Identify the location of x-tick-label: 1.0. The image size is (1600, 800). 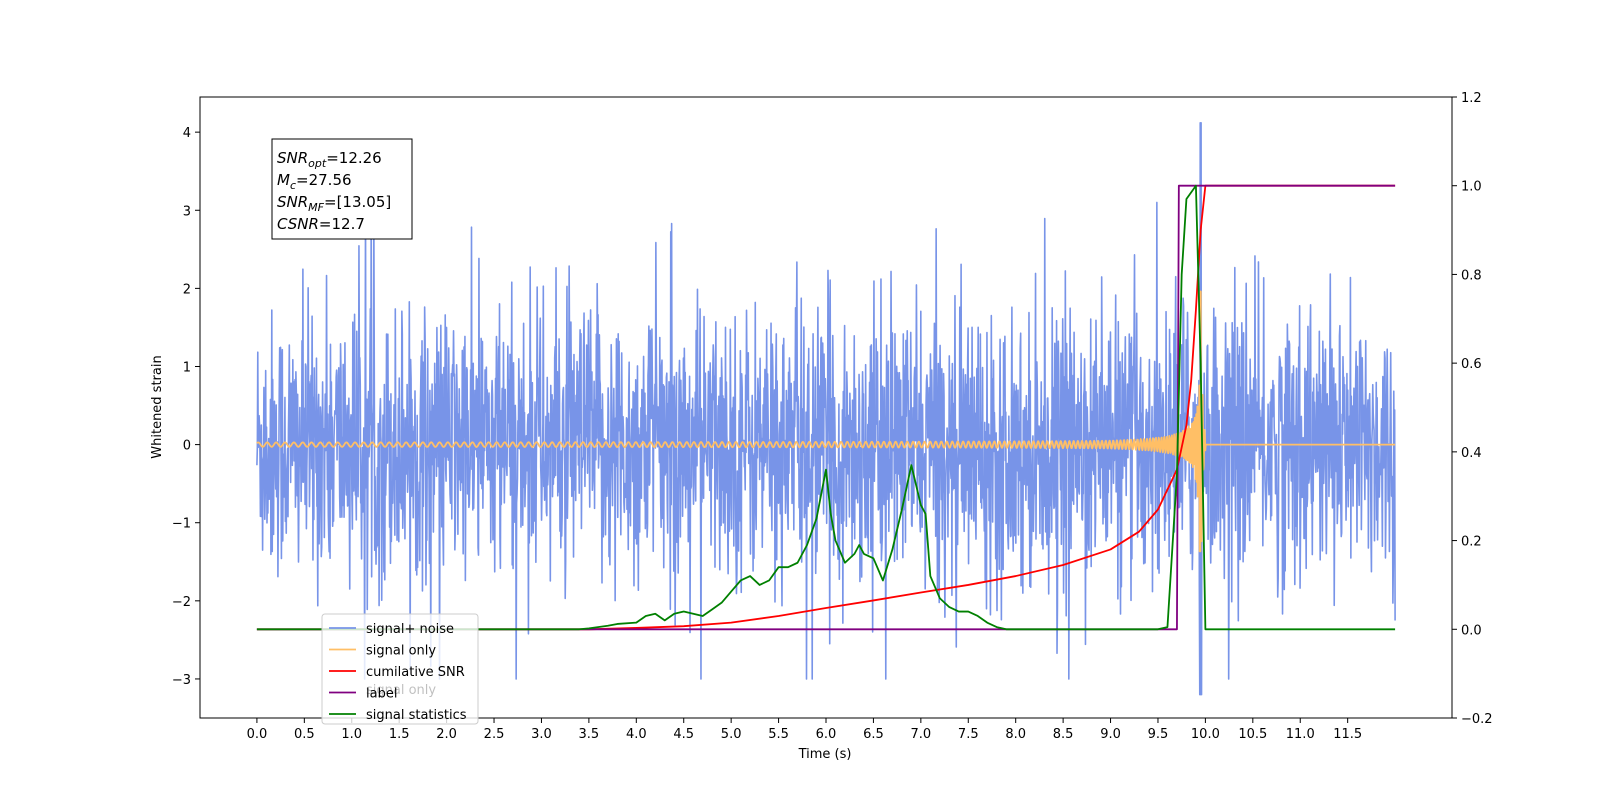
(351, 734).